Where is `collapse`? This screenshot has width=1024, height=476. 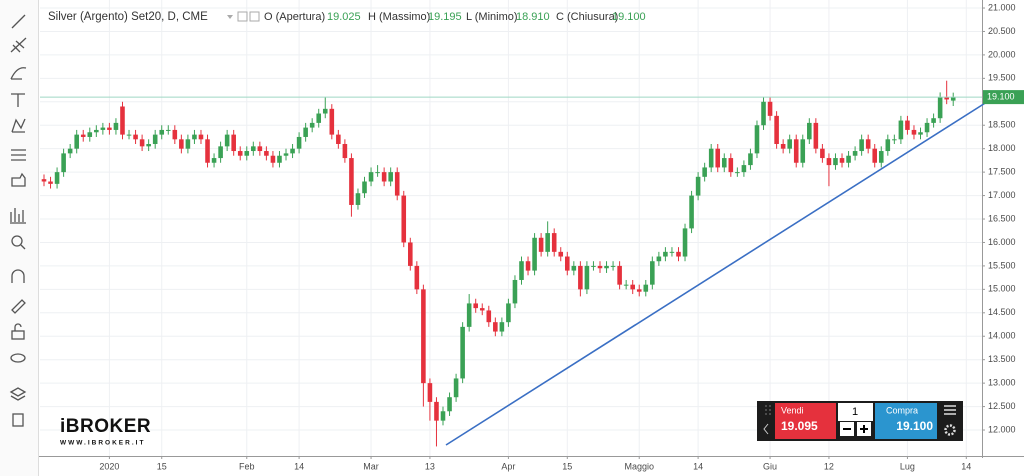 collapse is located at coordinates (766, 429).